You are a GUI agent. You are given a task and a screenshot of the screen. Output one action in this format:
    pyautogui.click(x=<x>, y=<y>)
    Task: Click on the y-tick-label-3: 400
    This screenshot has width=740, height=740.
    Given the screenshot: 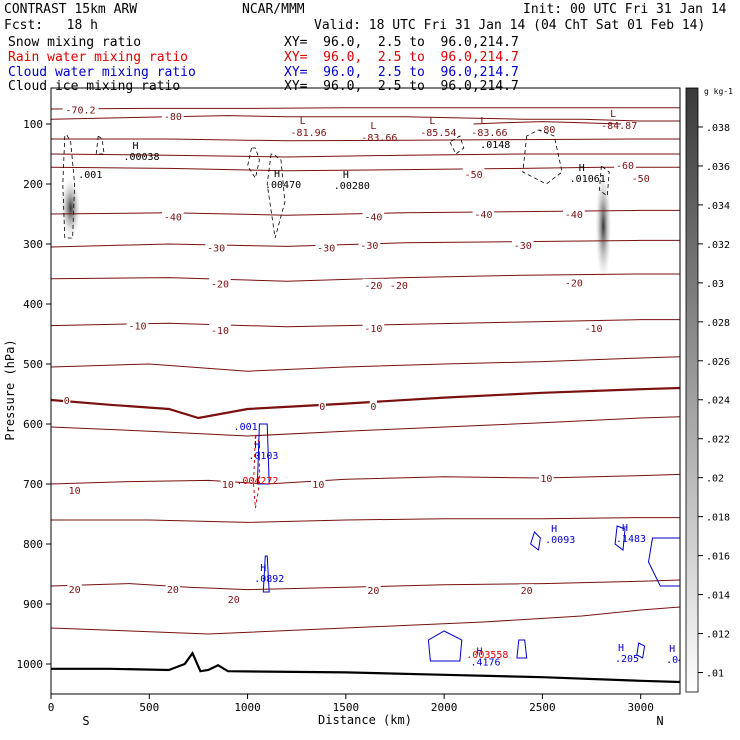 What is the action you would take?
    pyautogui.click(x=33, y=304)
    